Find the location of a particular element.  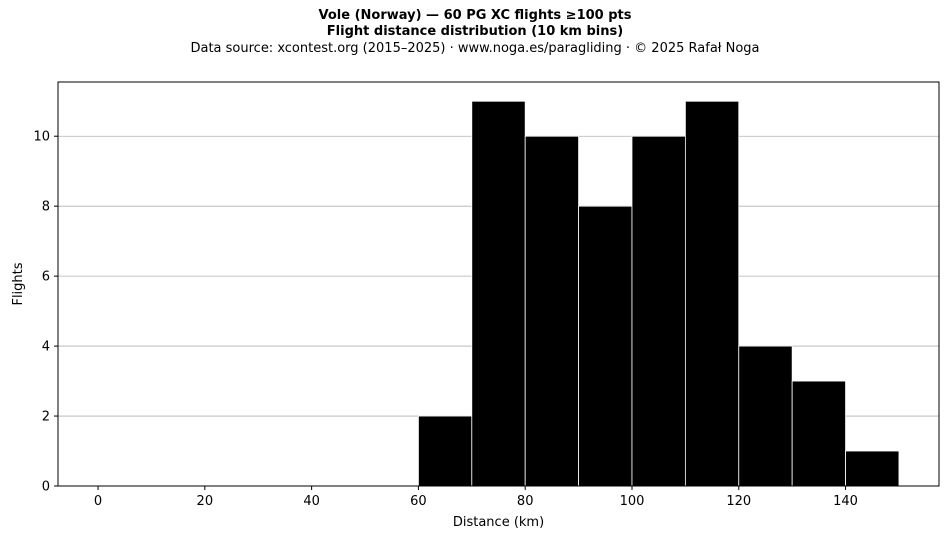

x-tick-label: 60 is located at coordinates (418, 501).